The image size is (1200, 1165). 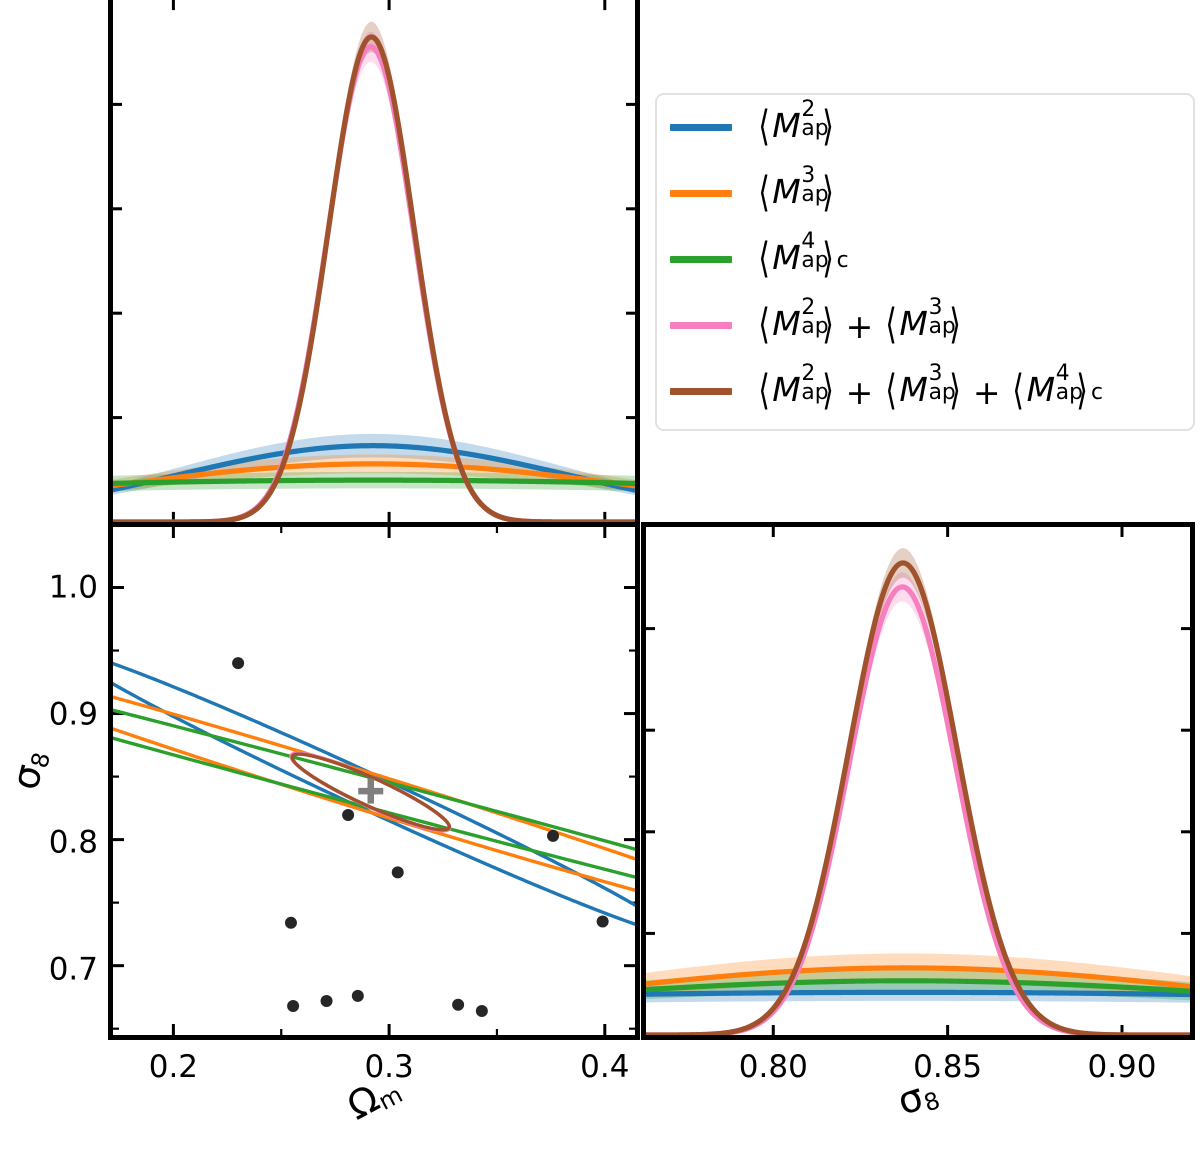 I want to click on y-axis-title-sigma8: σ8, so click(x=29, y=770).